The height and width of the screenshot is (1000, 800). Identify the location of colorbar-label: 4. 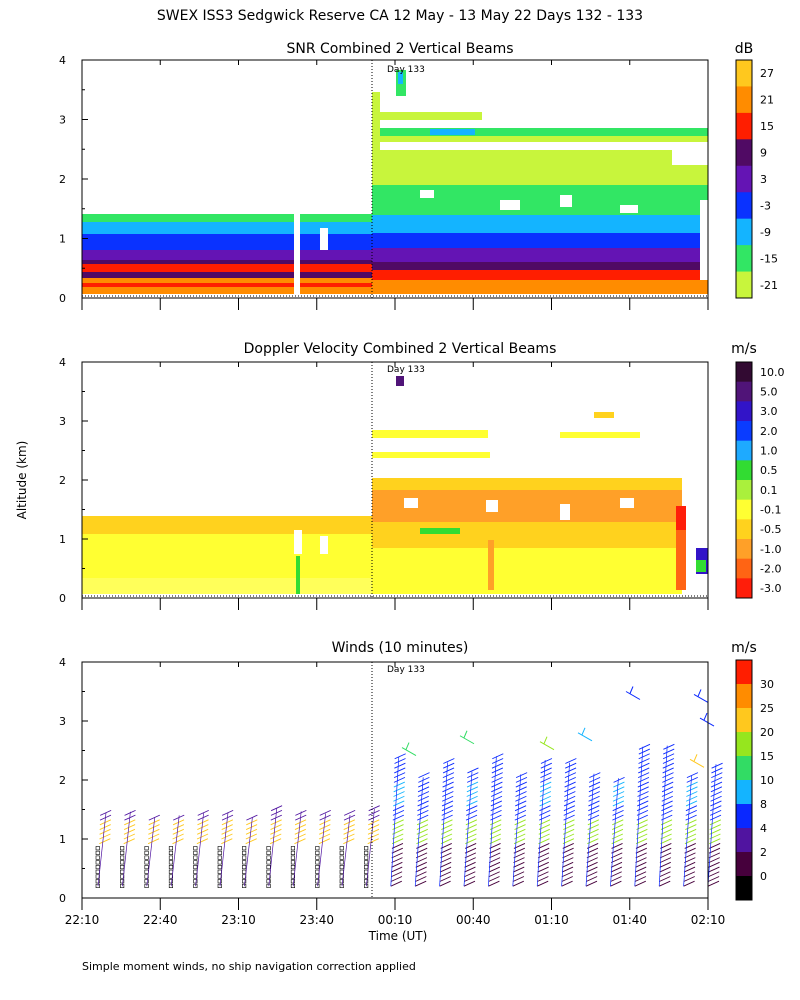
(763, 828).